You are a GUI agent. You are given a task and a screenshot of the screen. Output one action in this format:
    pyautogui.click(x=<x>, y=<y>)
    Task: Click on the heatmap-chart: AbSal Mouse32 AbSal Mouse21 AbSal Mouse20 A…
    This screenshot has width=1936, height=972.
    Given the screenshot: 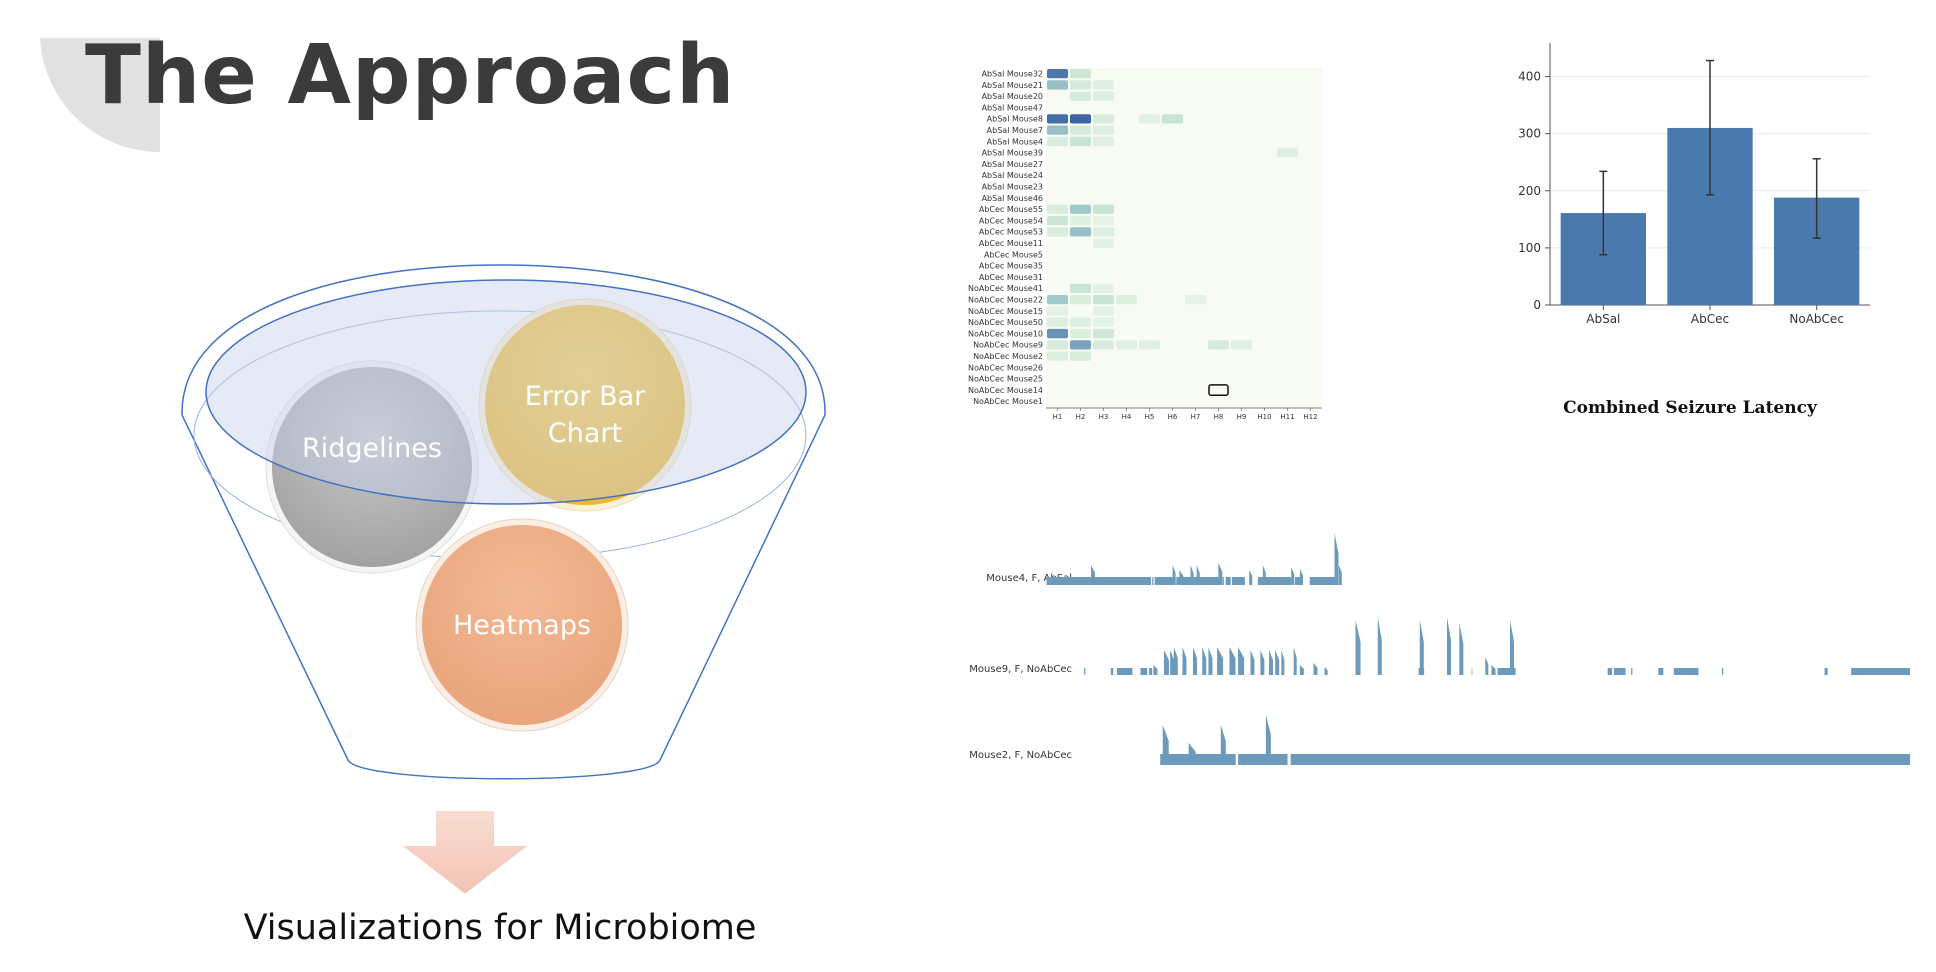 What is the action you would take?
    pyautogui.click(x=1145, y=244)
    